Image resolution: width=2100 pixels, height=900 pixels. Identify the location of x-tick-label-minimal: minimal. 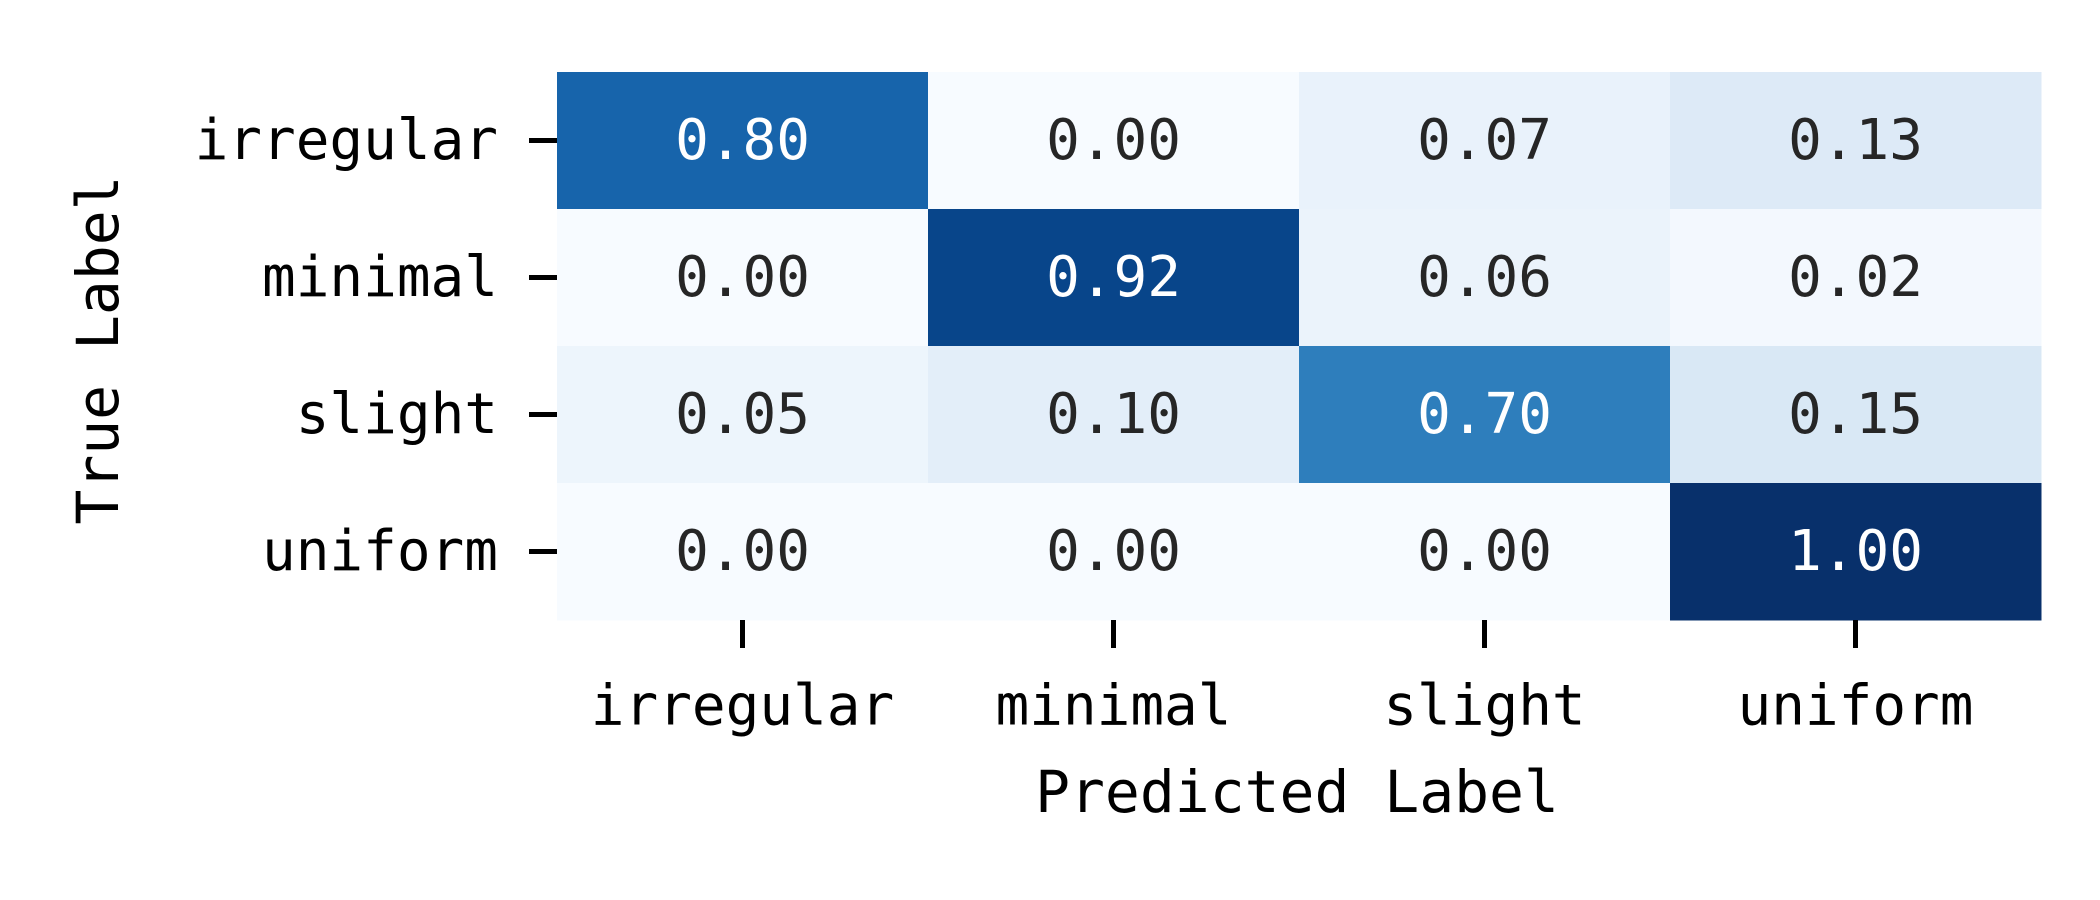
(1113, 706).